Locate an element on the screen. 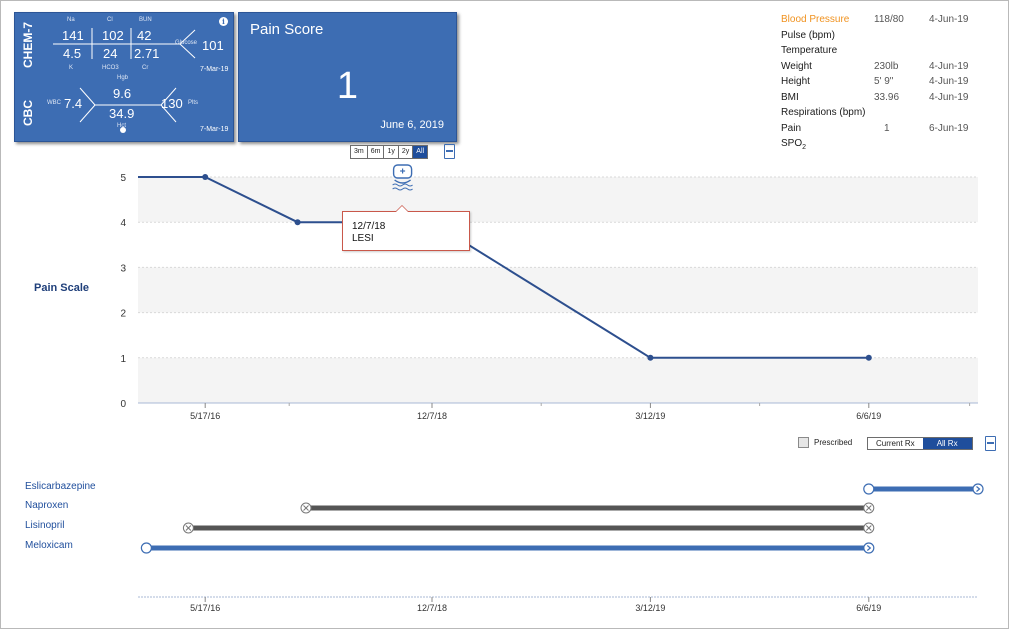  x-tick-label: 6/6/19 is located at coordinates (868, 416).